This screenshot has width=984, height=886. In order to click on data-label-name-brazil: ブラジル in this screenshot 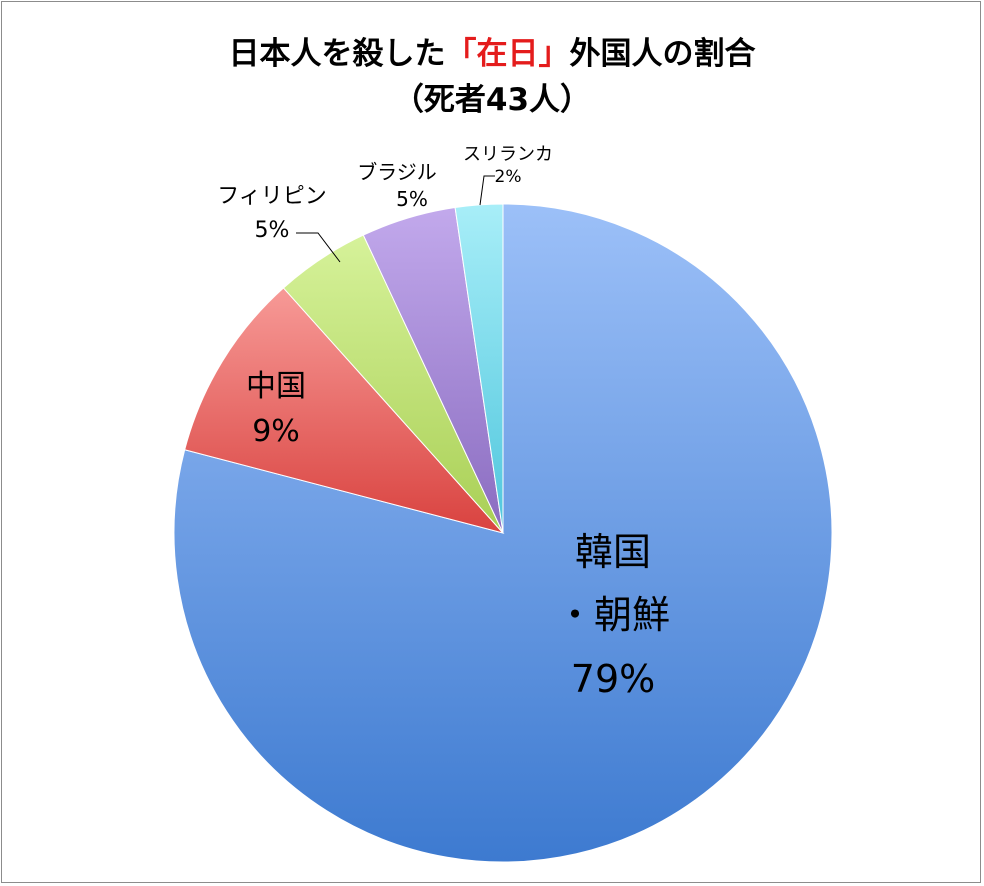, I will do `click(397, 172)`.